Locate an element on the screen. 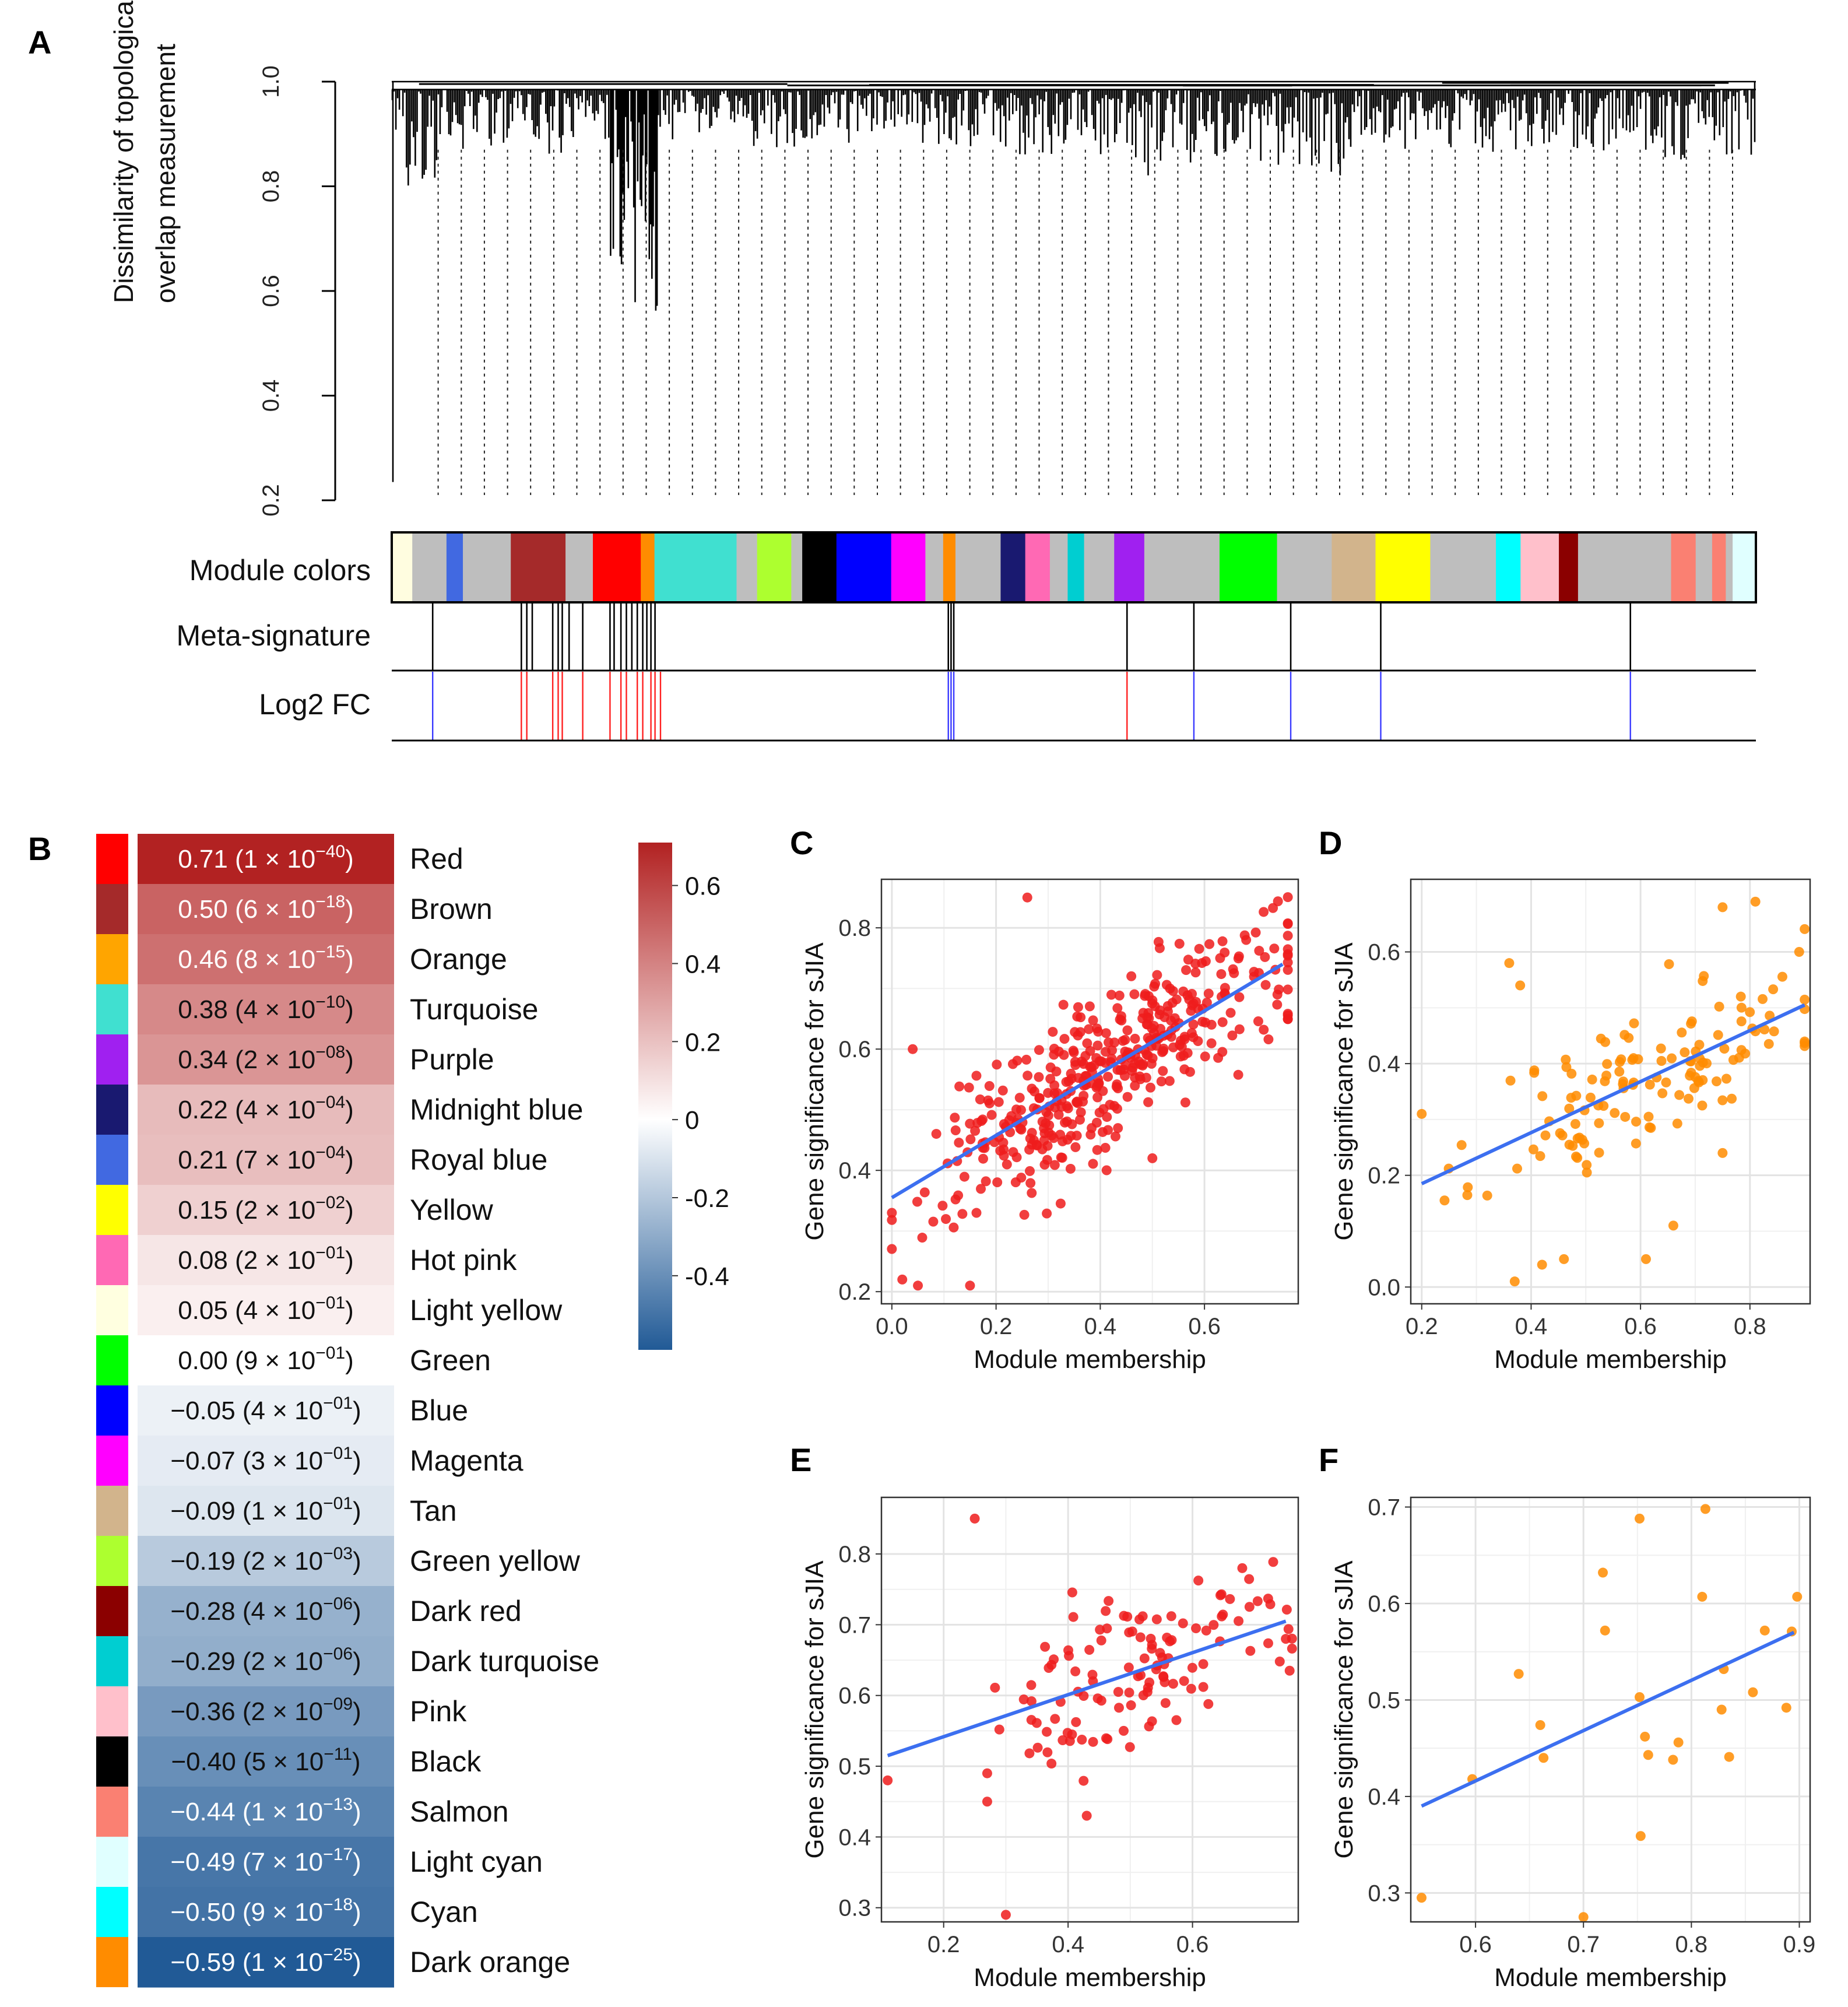 This screenshot has width=1848, height=2007. module-name-label: Turquoise is located at coordinates (474, 1009).